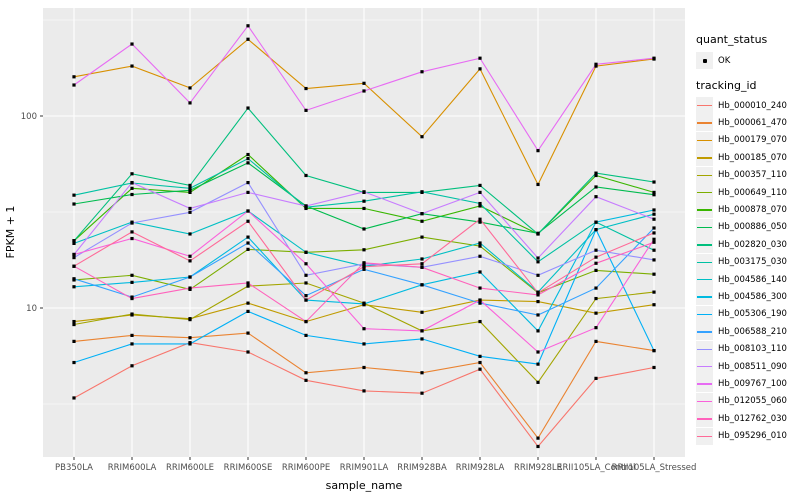 The width and height of the screenshot is (800, 500). I want to click on x-tick-label: RRIM928LE, so click(538, 468).